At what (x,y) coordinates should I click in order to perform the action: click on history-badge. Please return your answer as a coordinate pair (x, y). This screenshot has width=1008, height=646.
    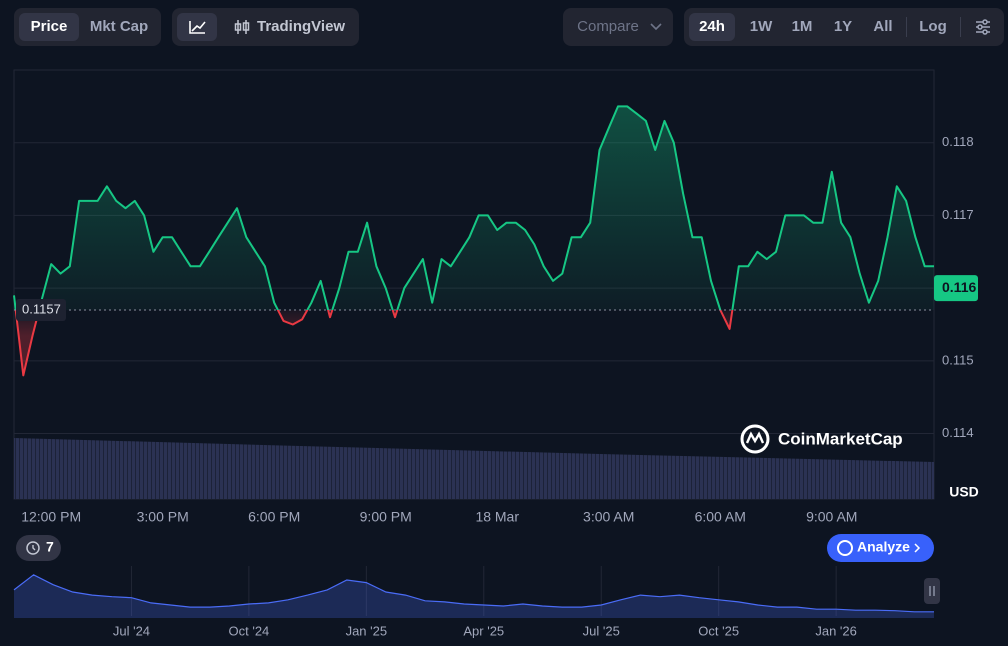
    Looking at the image, I should click on (38, 548).